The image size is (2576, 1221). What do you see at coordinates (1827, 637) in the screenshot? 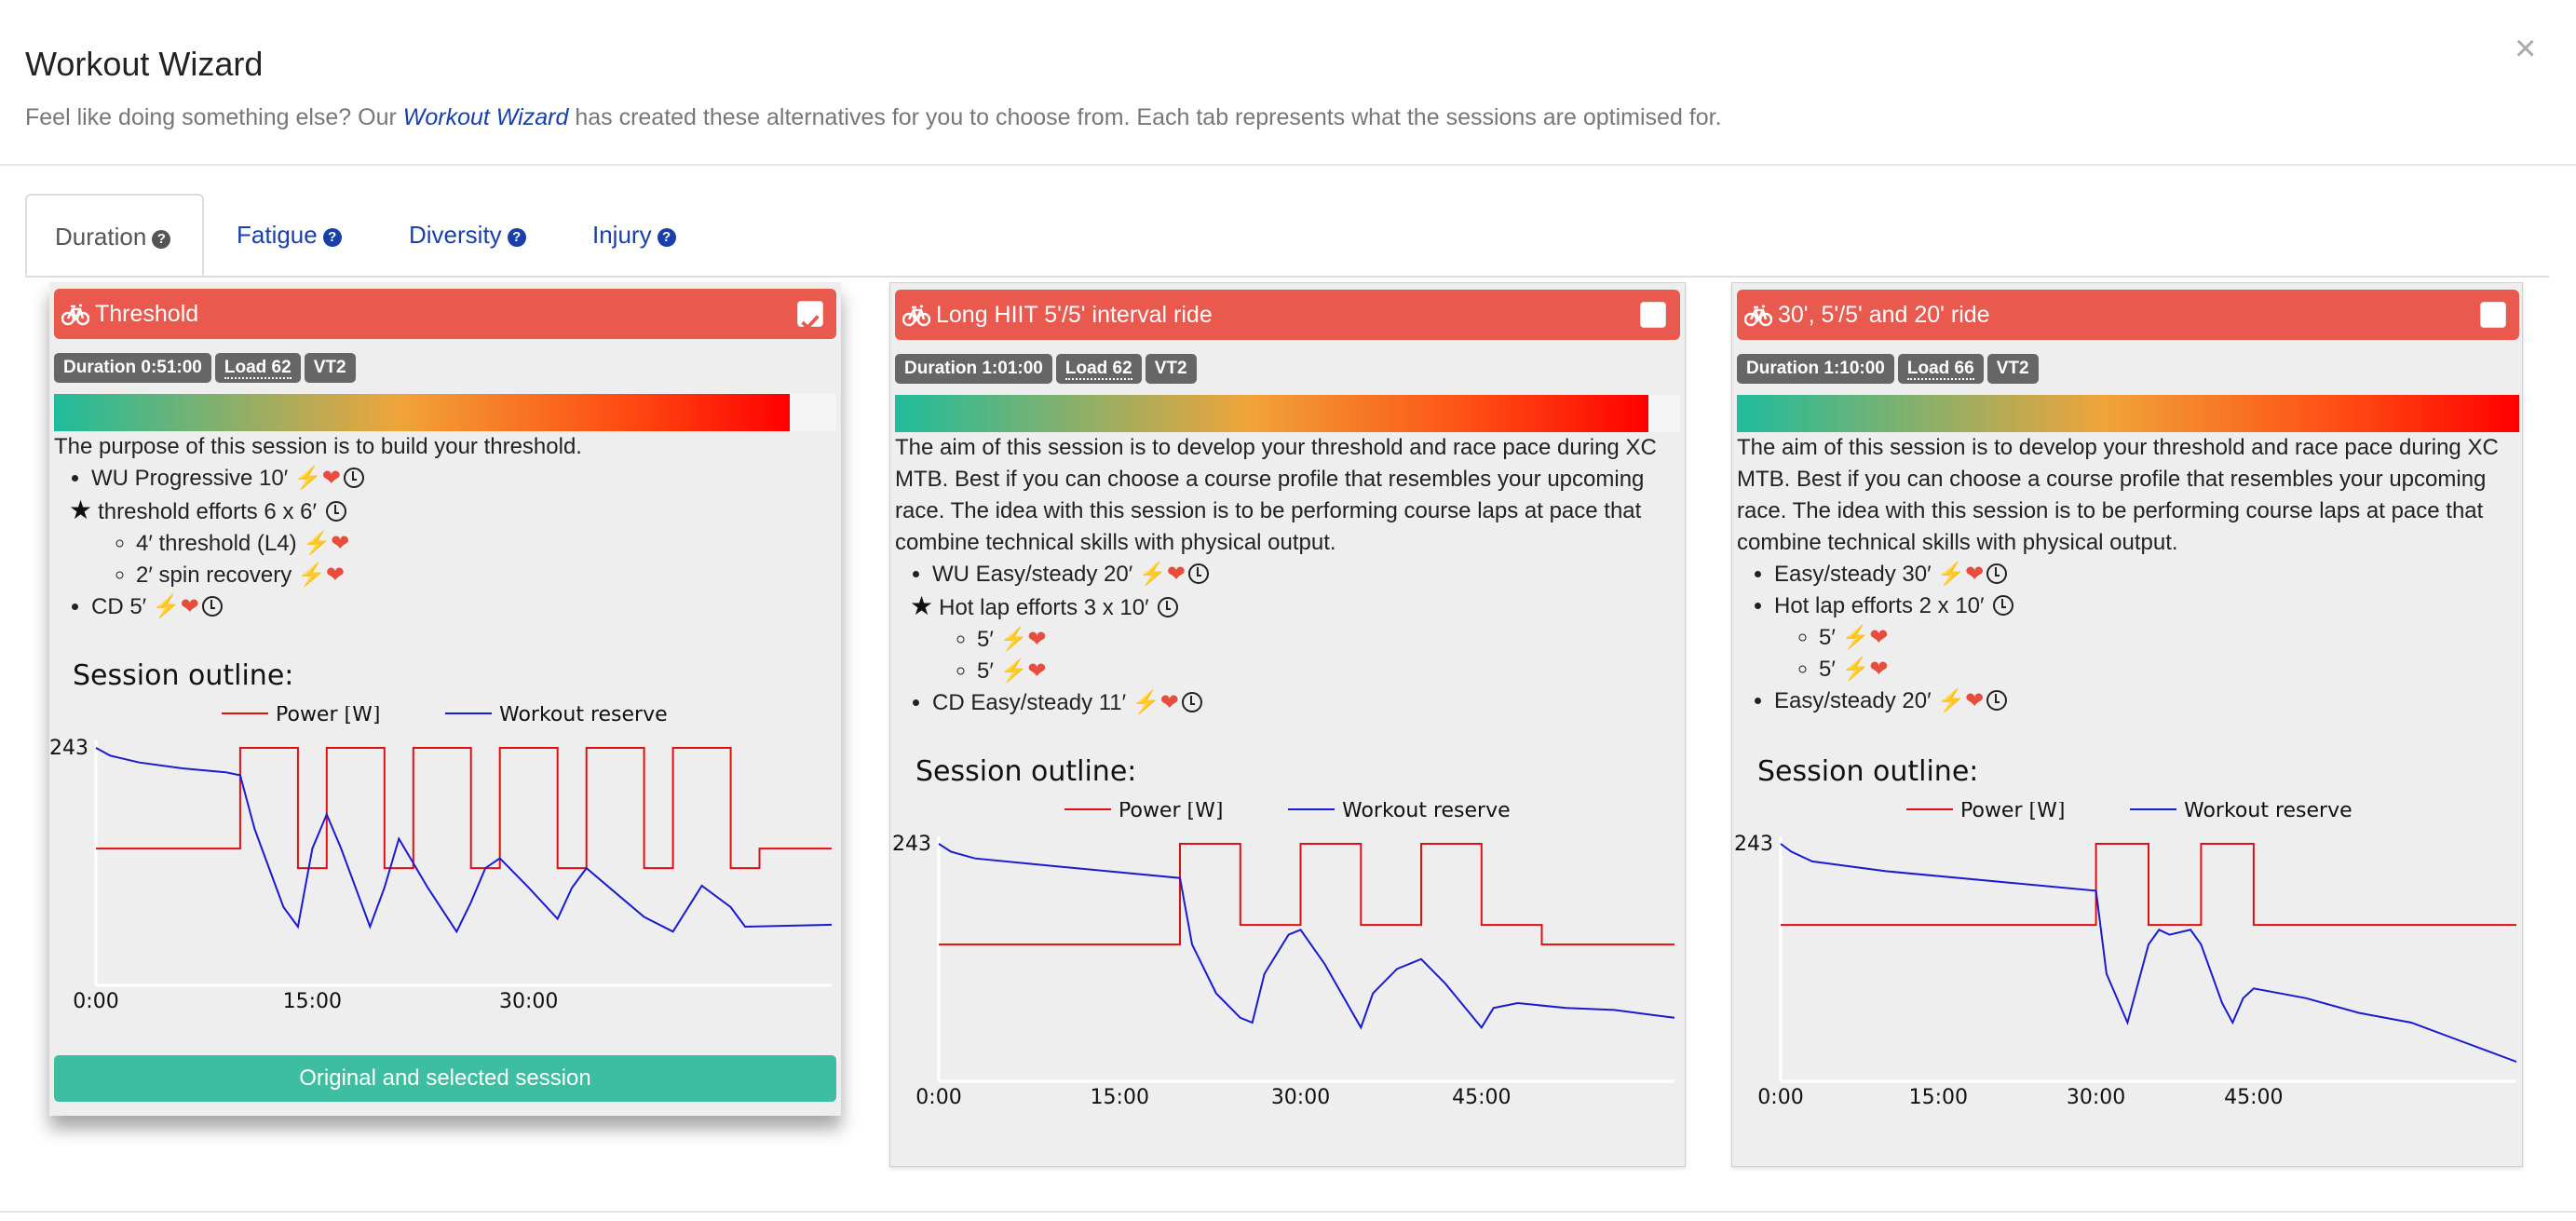
I see `step-label: 5′` at bounding box center [1827, 637].